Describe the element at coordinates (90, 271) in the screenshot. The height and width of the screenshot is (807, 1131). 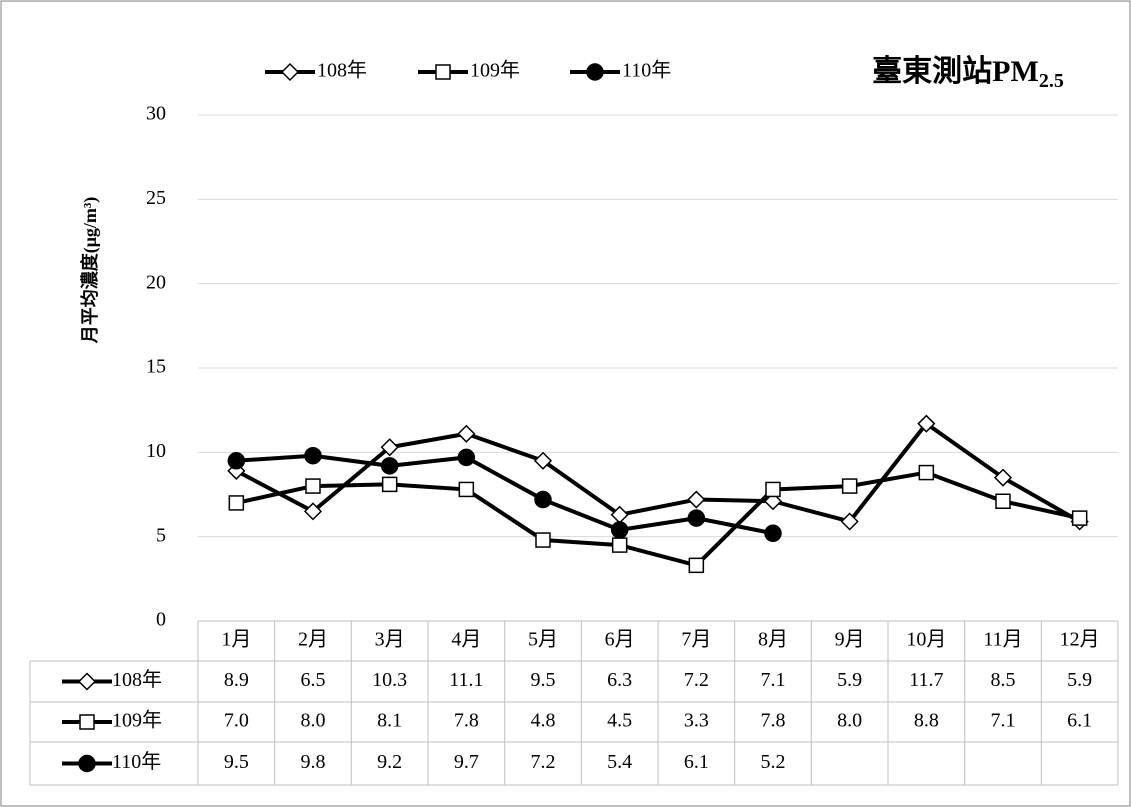
I see `y-axis-label: 月平均濃度(μg/m³)` at that location.